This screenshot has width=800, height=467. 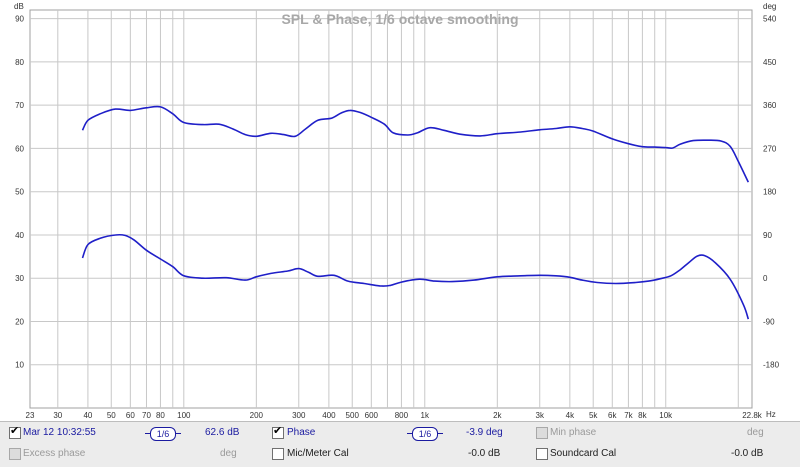 I want to click on x-tick-label: 1k, so click(x=425, y=415).